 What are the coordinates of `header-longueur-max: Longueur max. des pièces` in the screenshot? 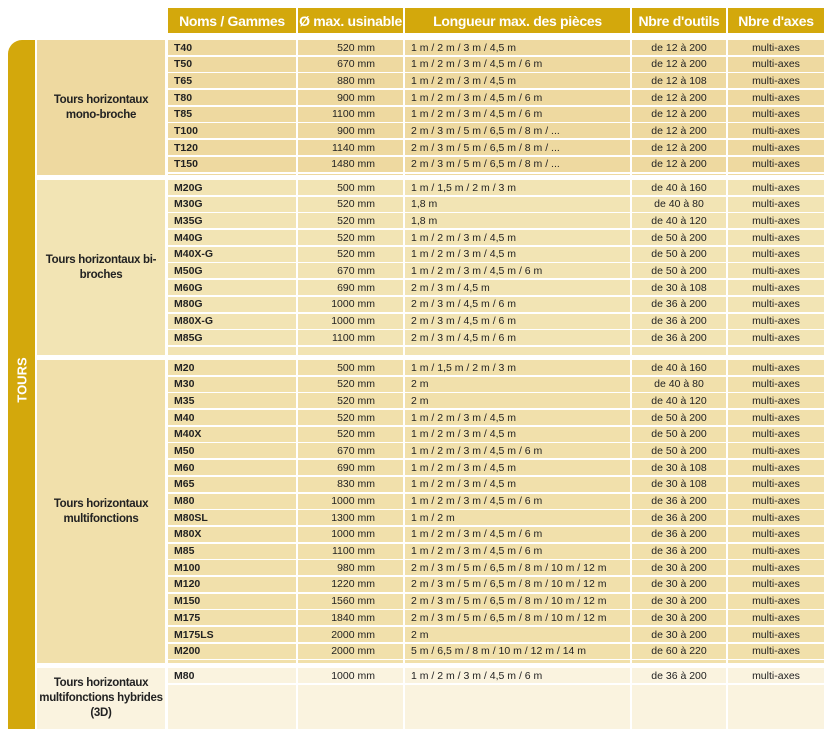 It's located at (517, 20).